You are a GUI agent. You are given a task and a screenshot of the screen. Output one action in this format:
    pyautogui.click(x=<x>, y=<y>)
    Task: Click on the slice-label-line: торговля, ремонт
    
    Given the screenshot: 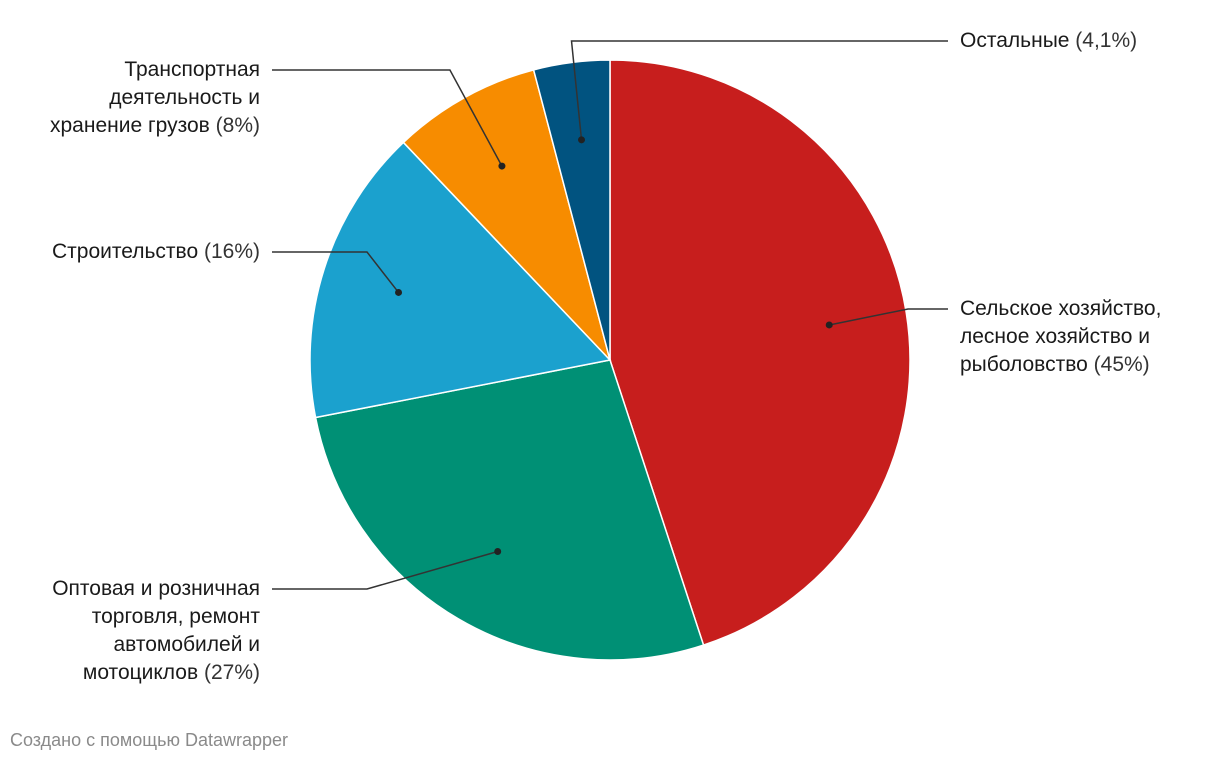 What is the action you would take?
    pyautogui.click(x=176, y=616)
    